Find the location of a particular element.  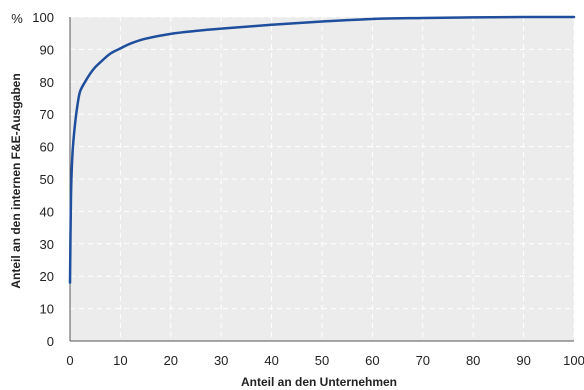

x-tick-label: 0 is located at coordinates (69, 360).